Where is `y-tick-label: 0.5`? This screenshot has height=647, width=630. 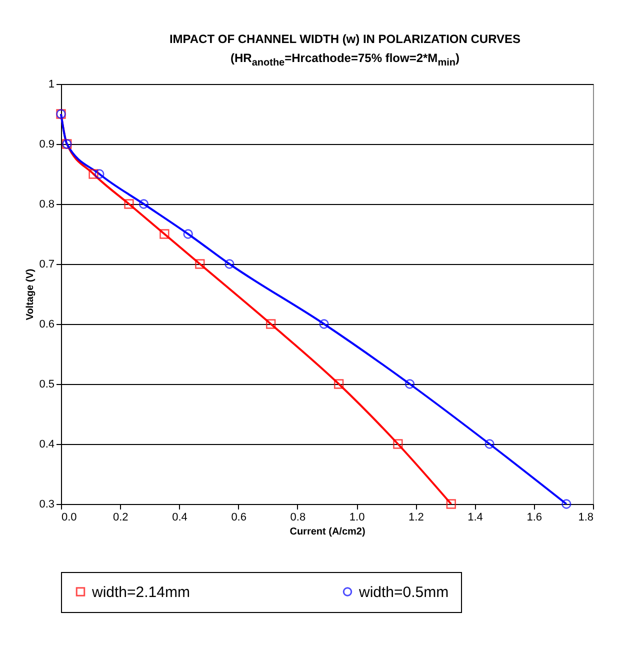
y-tick-label: 0.5 is located at coordinates (46, 384).